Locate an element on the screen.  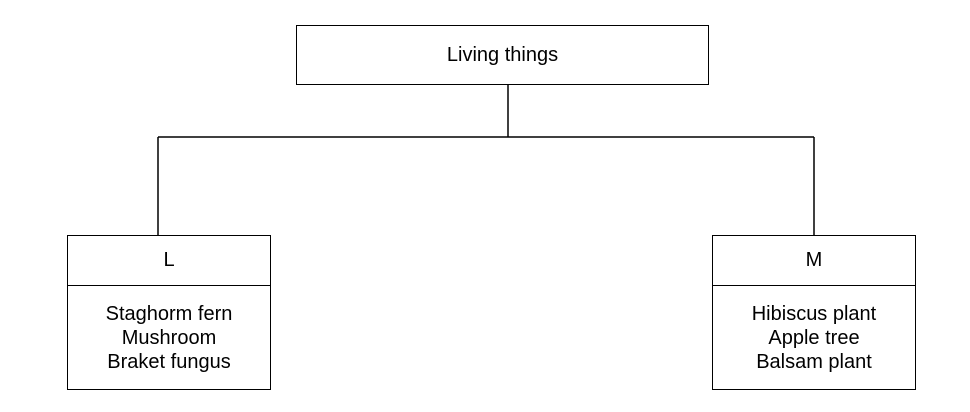
group-l-item: Mushroom is located at coordinates (169, 337).